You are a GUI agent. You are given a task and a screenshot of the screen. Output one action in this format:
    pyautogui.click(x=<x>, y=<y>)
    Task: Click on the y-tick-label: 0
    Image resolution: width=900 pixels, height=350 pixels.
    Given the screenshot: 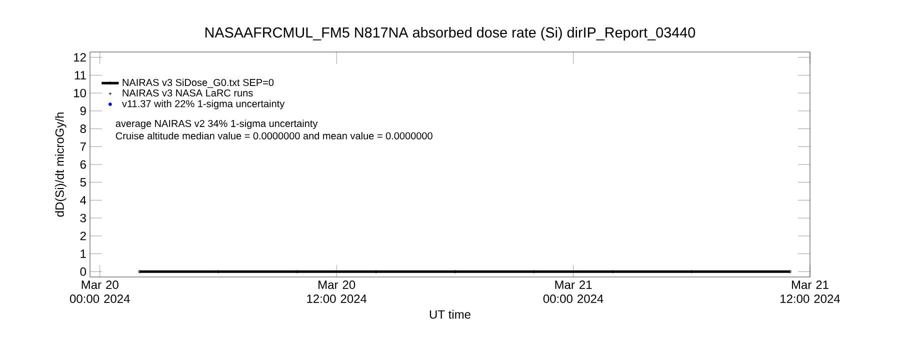 What is the action you would take?
    pyautogui.click(x=83, y=271)
    